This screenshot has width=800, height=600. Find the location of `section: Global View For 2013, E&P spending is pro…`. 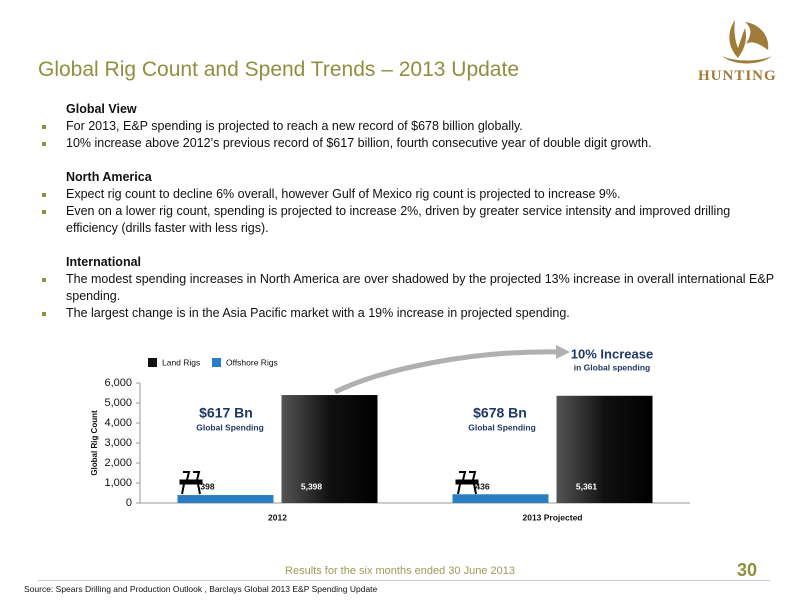

section: Global View For 2013, E&P spending is pro… is located at coordinates (410, 126).